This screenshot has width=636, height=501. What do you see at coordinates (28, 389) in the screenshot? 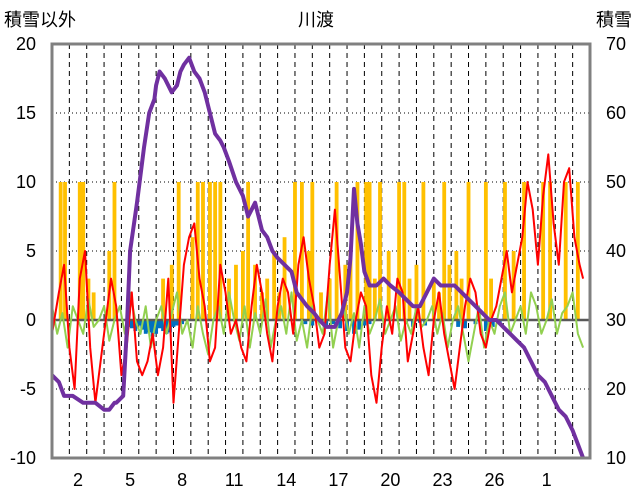
I see `left-tick-label: -5` at bounding box center [28, 389].